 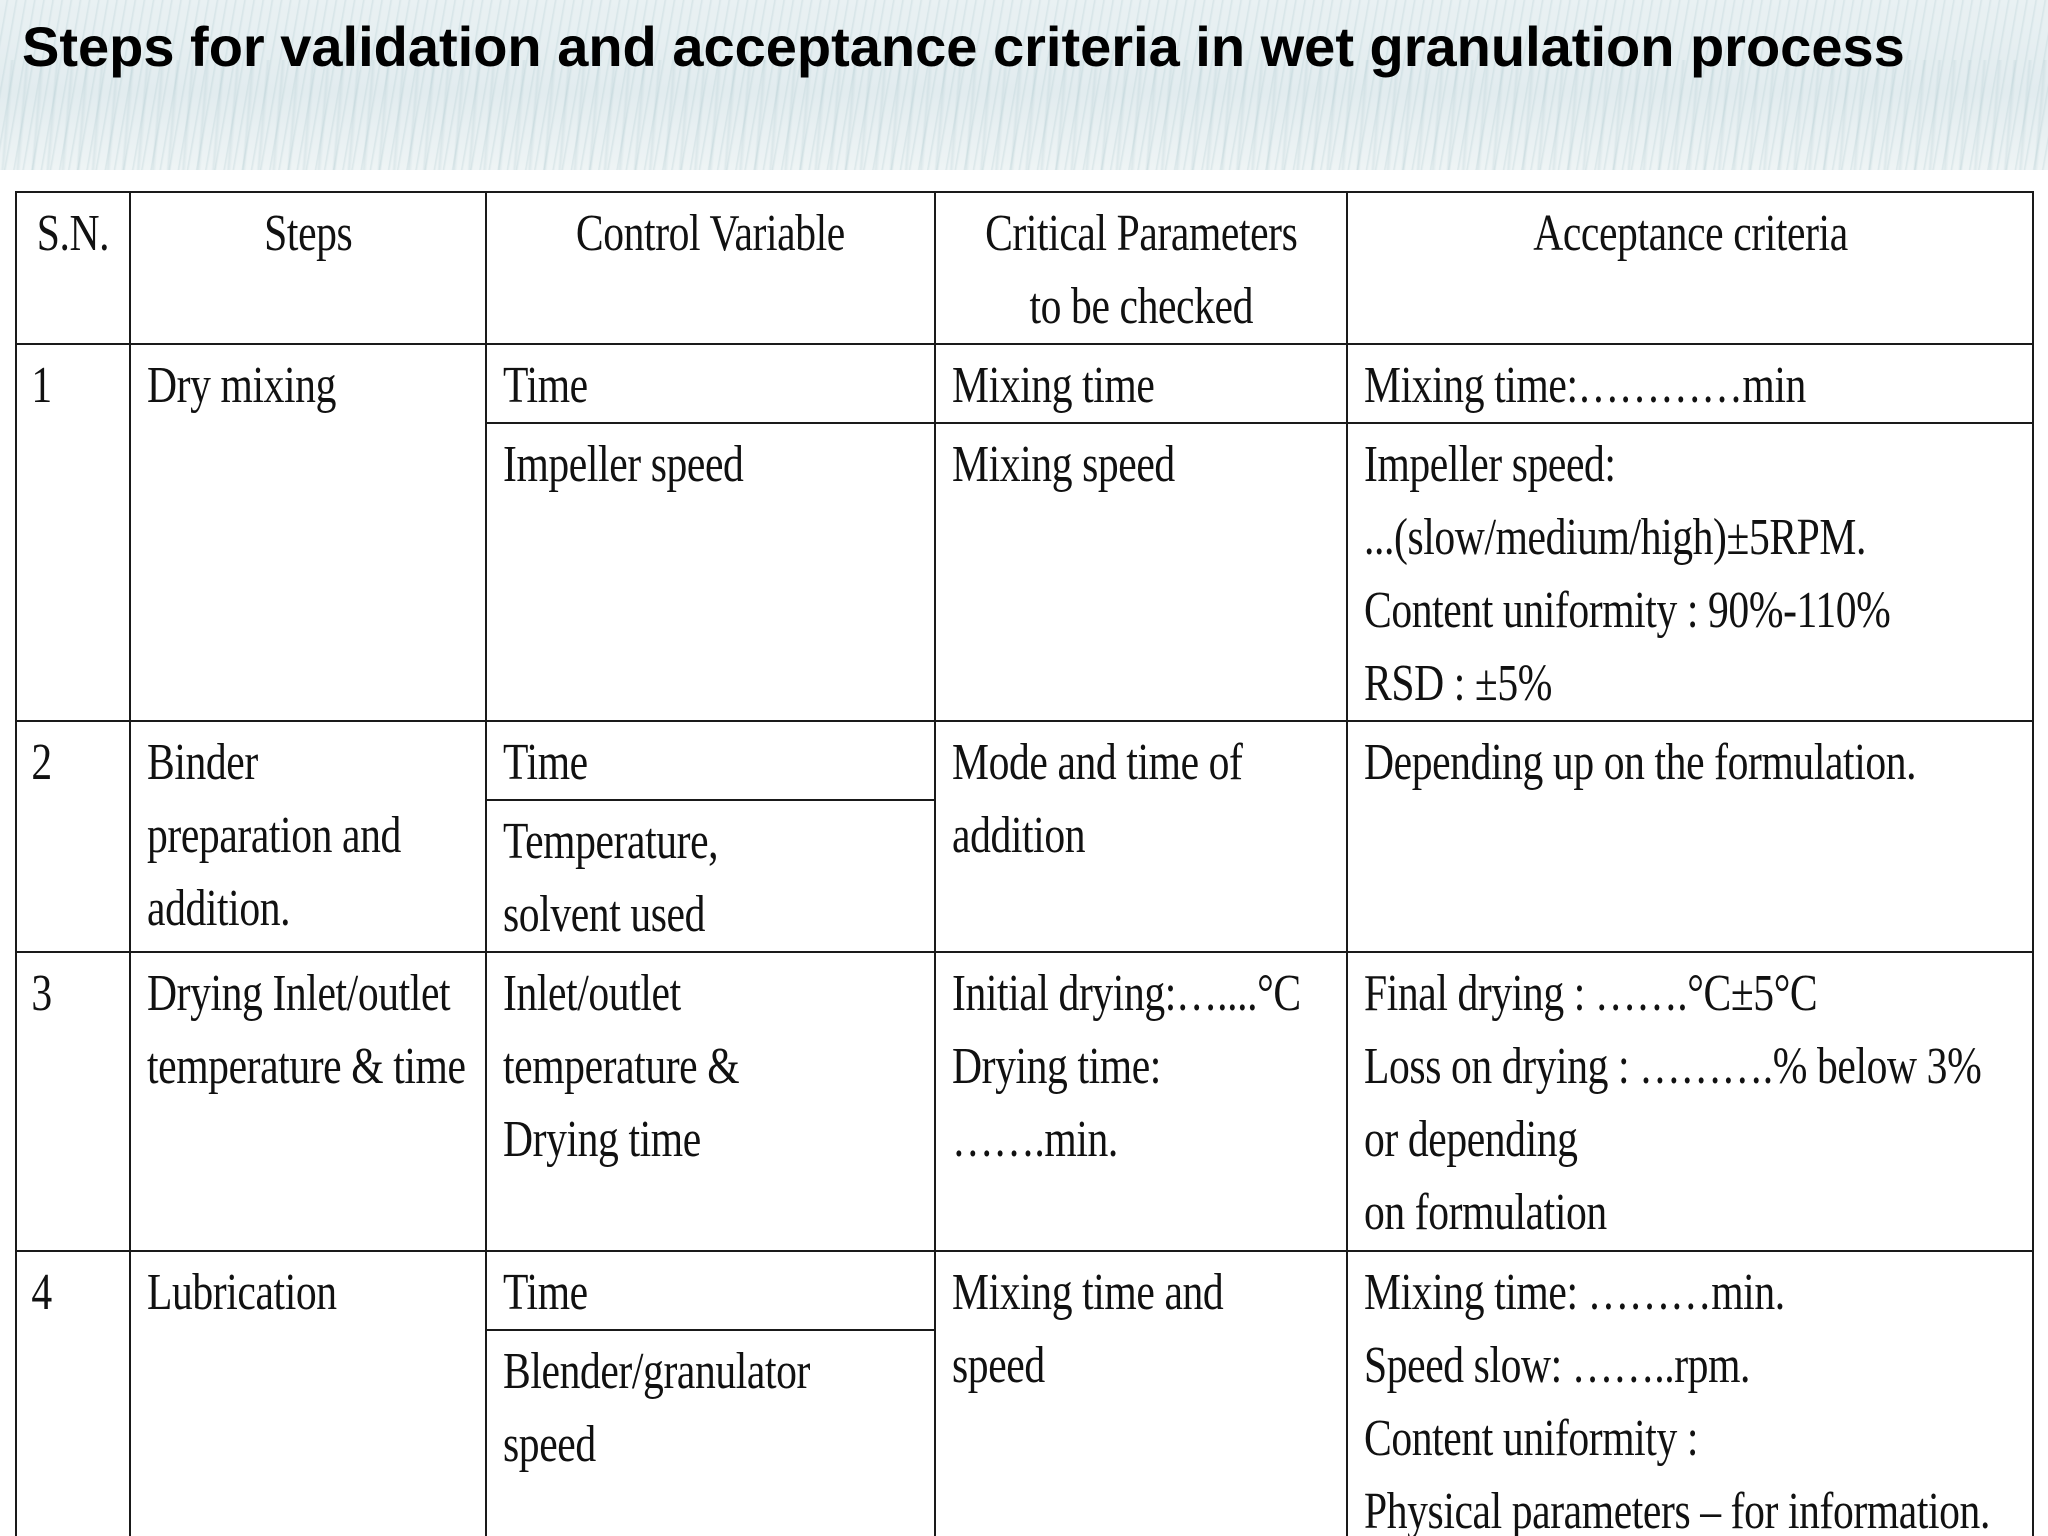 What do you see at coordinates (73, 836) in the screenshot?
I see `row-2-sn: 2` at bounding box center [73, 836].